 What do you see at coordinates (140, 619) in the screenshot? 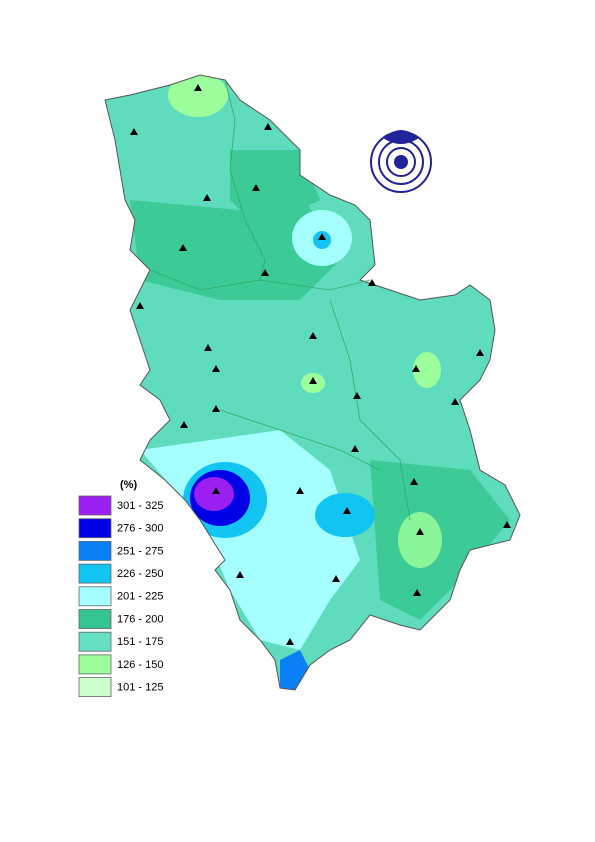
I see `legend-label: 176 - 200` at bounding box center [140, 619].